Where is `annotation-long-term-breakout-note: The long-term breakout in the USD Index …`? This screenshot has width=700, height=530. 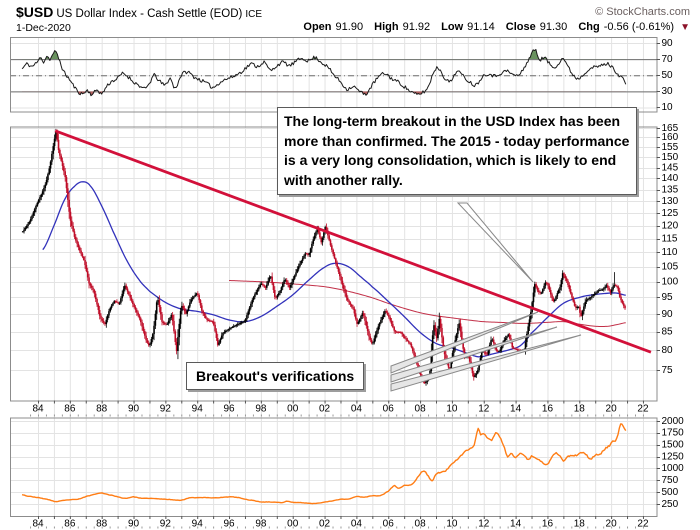
annotation-long-term-breakout-note: The long-term breakout in the USD Index … is located at coordinates (457, 151).